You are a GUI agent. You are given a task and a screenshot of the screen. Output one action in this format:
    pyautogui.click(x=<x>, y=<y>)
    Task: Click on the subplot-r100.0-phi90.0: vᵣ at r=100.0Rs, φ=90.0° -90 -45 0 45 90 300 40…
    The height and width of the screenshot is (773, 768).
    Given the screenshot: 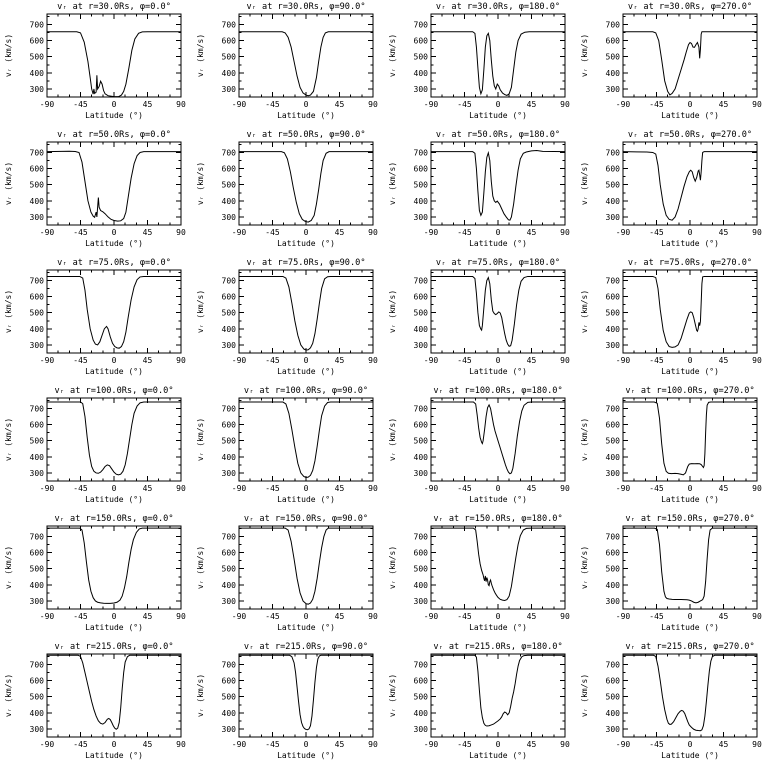 What is the action you would take?
    pyautogui.click(x=288, y=448)
    